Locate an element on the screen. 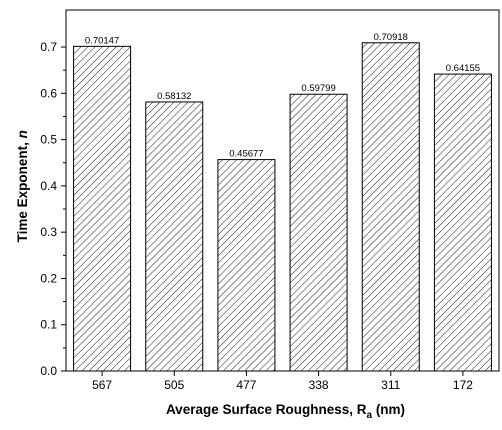  x-tick-label-338: 338 is located at coordinates (319, 385).